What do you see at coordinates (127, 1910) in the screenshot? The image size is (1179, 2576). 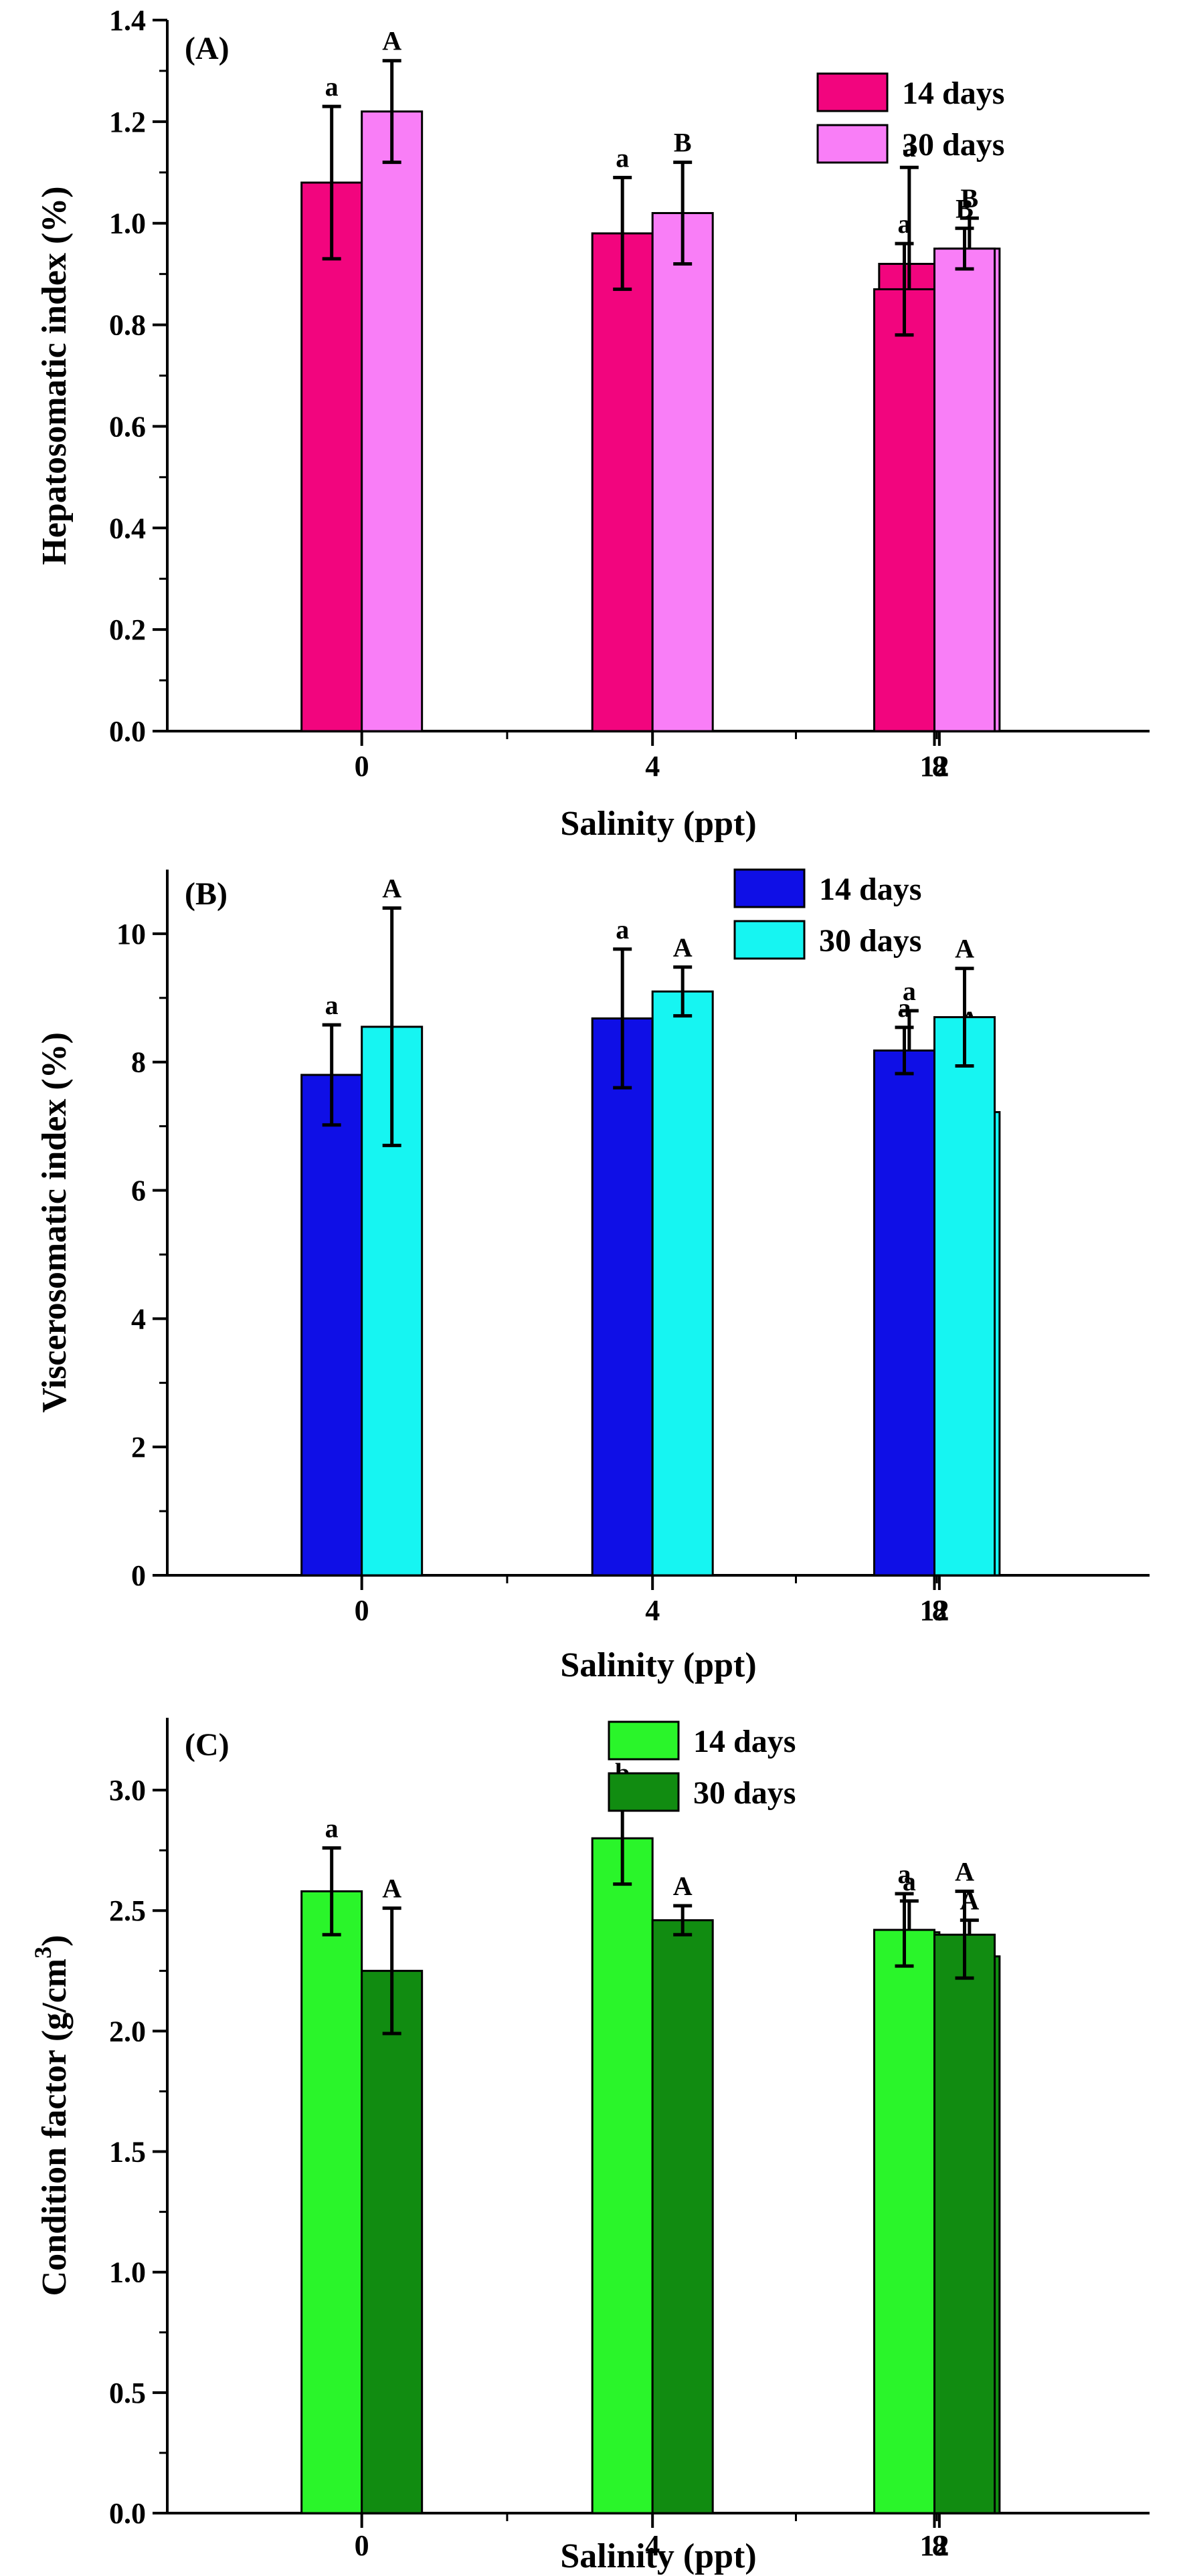 I see `y-tick-label: 2.5` at bounding box center [127, 1910].